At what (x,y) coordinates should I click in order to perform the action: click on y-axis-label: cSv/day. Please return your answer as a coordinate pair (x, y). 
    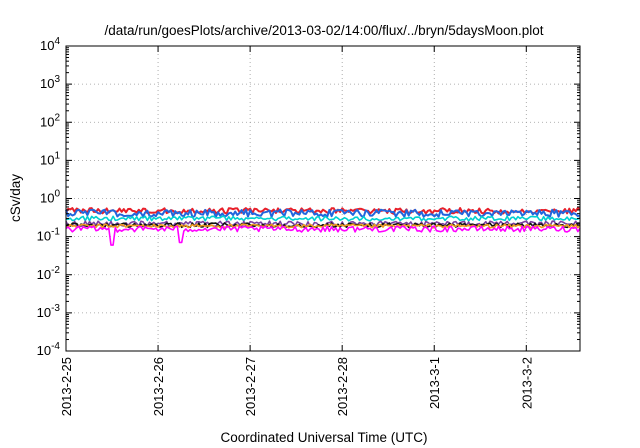
    Looking at the image, I should click on (15, 198).